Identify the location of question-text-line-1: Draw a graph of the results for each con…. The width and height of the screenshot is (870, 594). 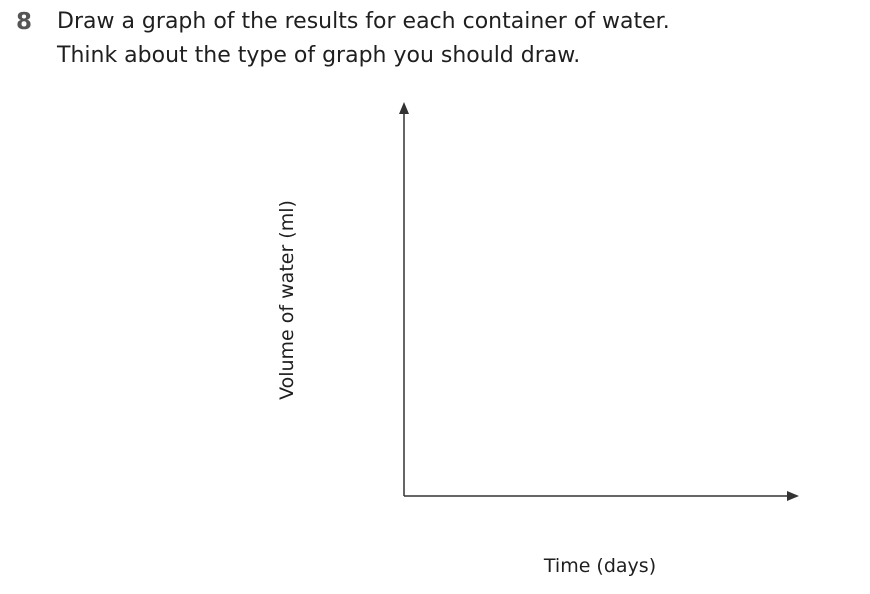
(363, 21).